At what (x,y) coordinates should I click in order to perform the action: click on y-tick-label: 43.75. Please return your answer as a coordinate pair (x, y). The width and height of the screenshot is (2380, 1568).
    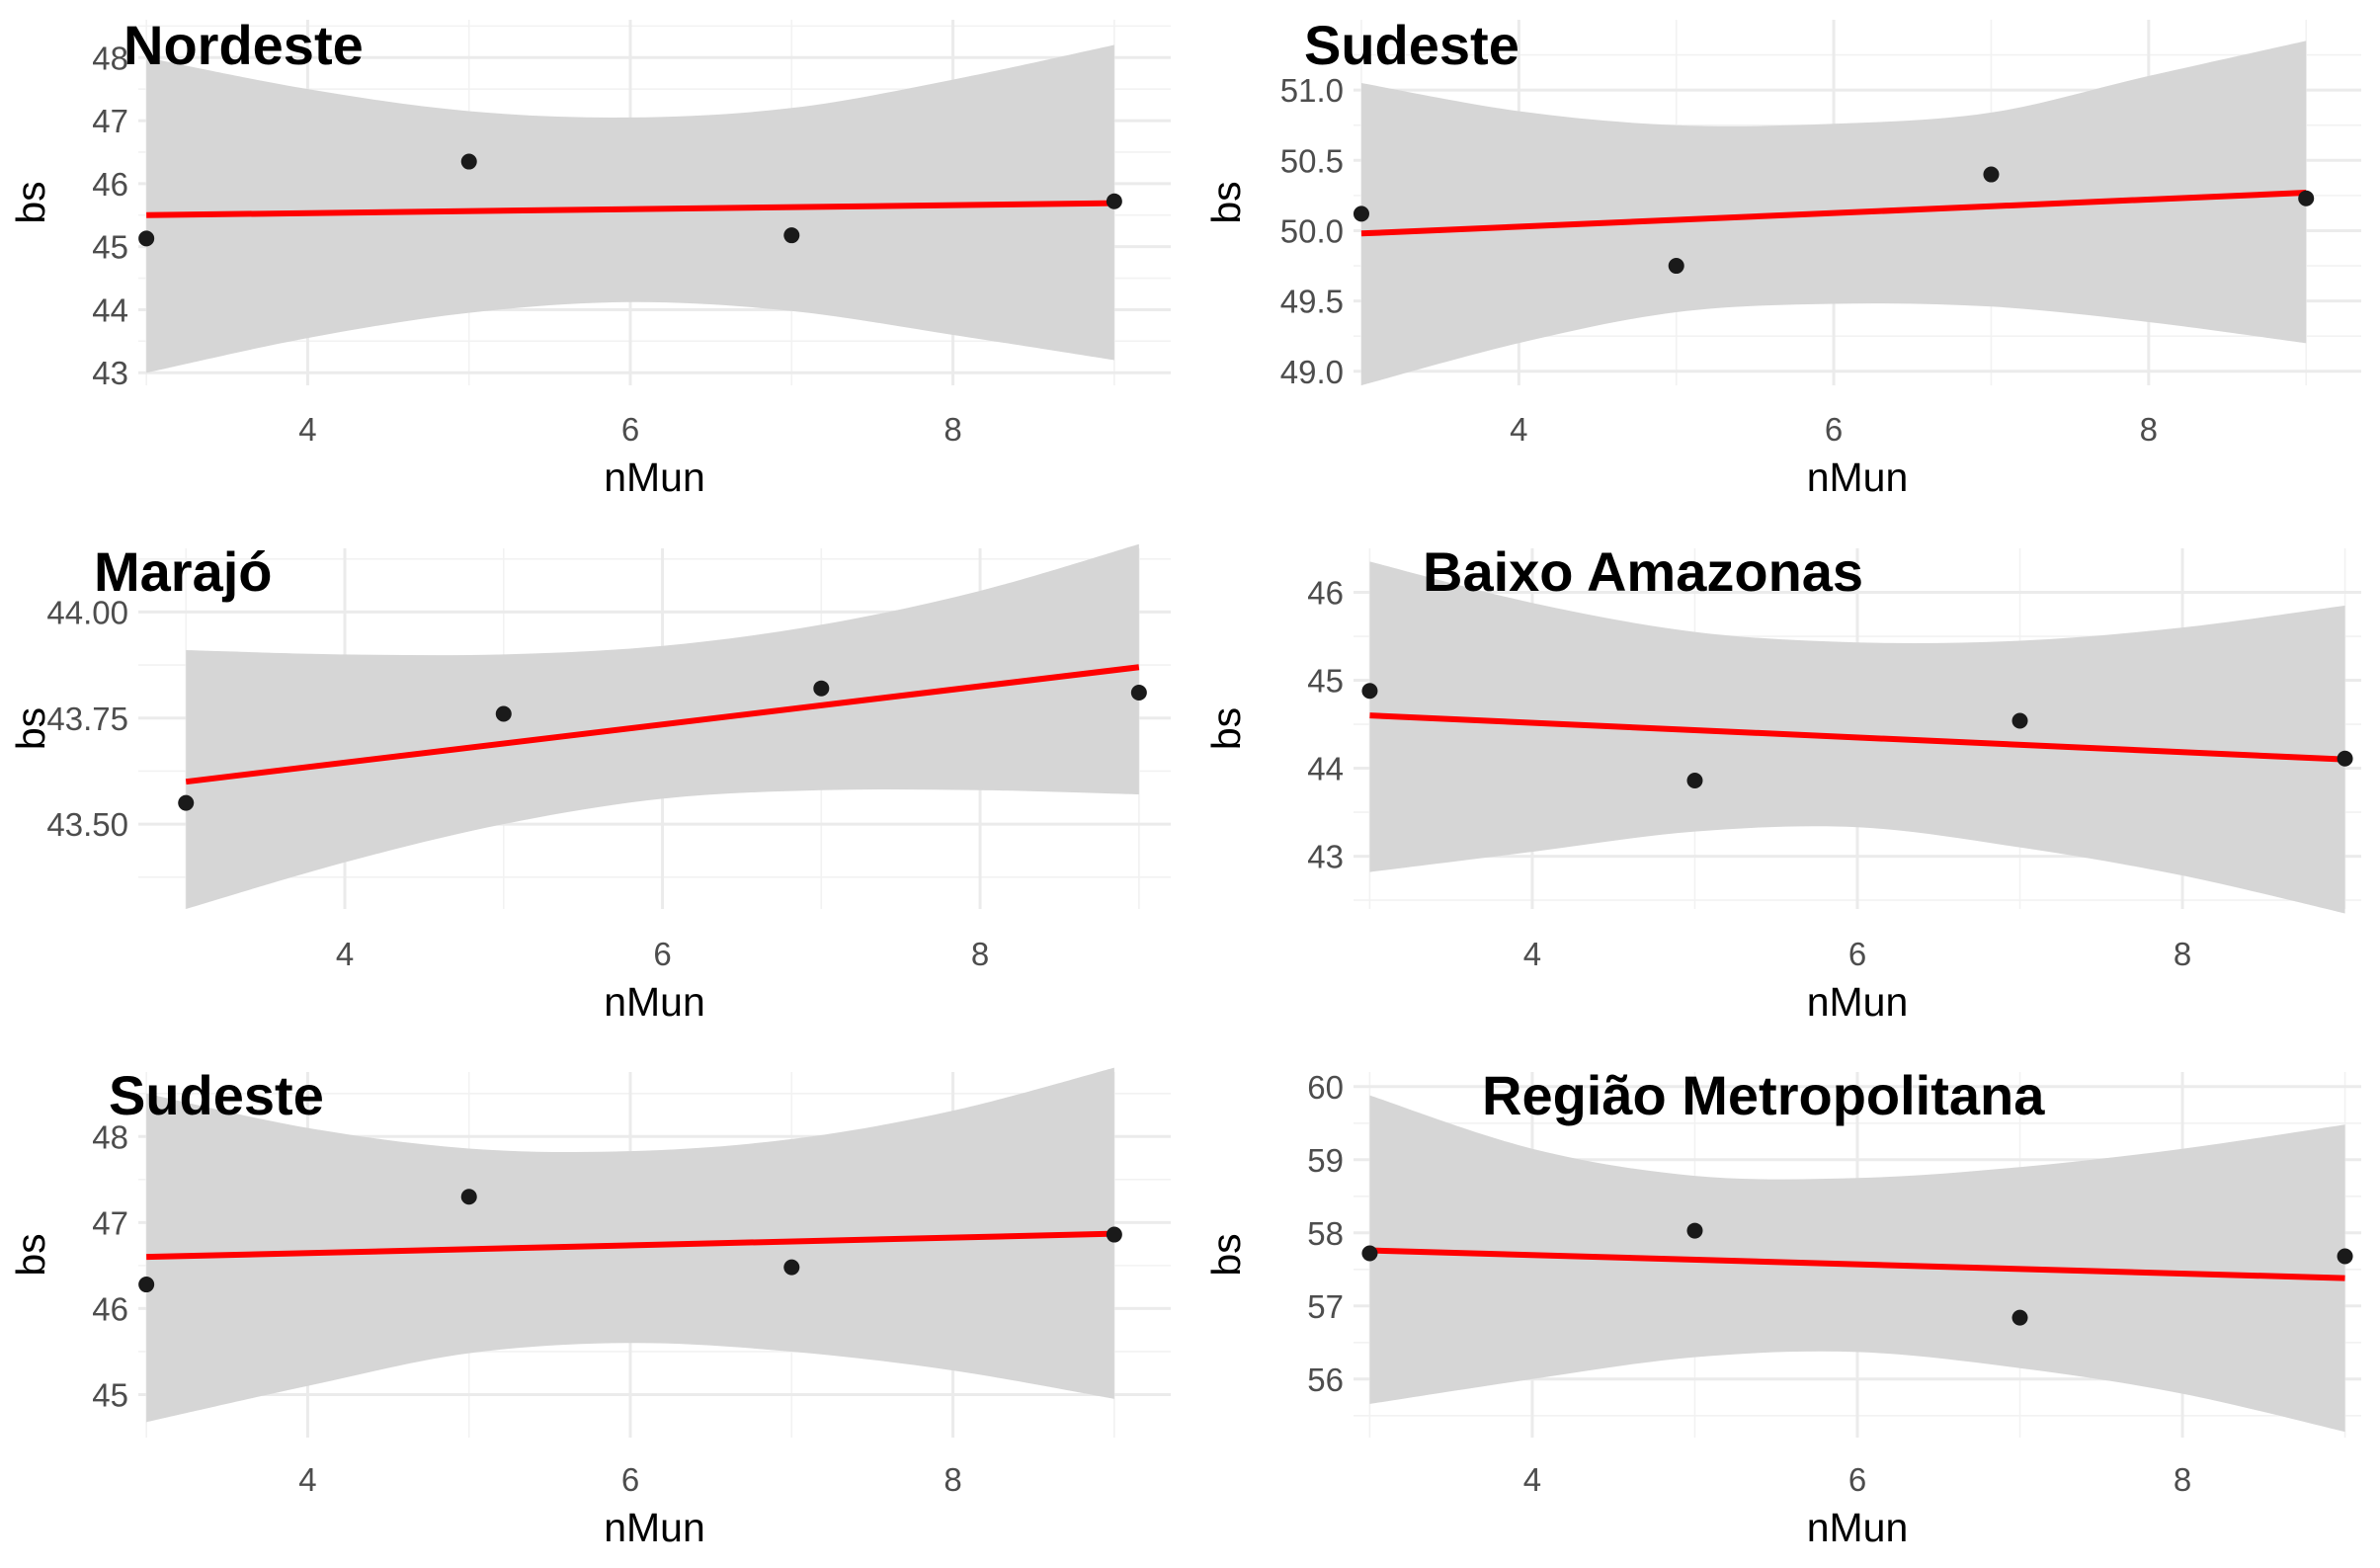
    Looking at the image, I should click on (87, 719).